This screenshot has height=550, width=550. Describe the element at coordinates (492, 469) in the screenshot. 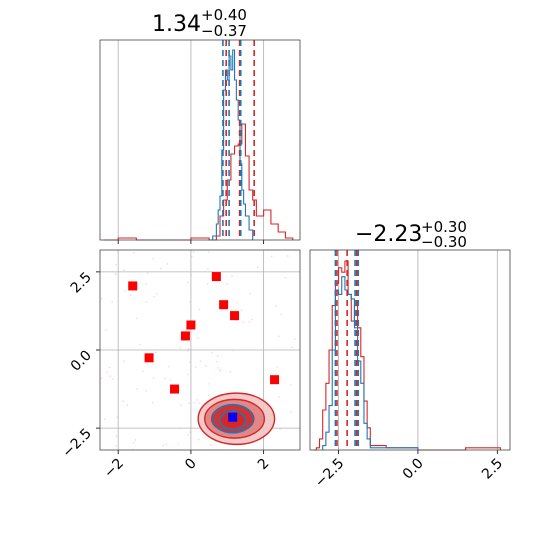

I see `x-tick-label: 2.5` at that location.